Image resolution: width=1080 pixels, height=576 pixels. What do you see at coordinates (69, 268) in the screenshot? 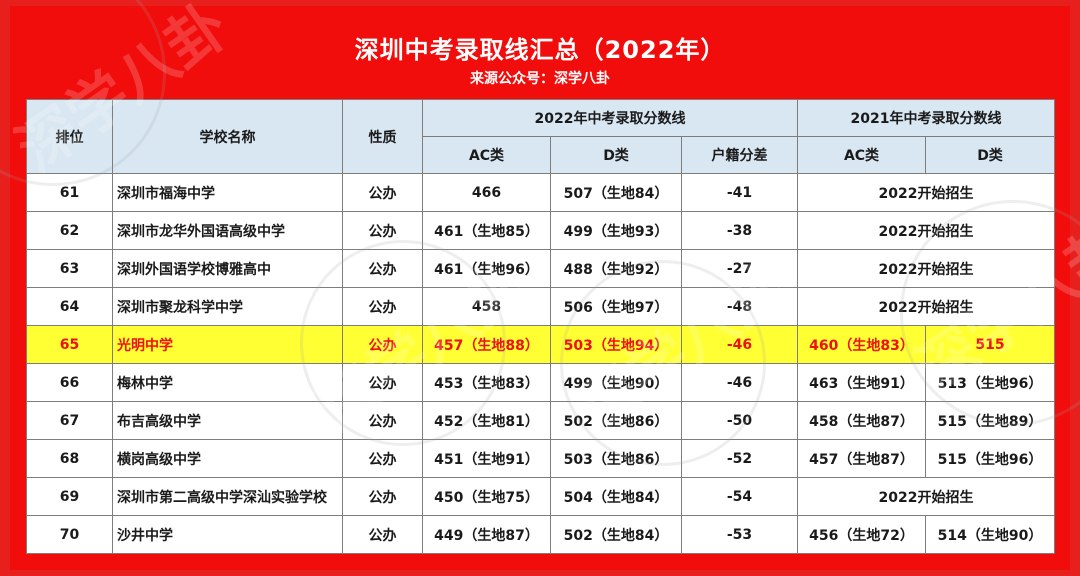
I see `cell-rank: 63` at bounding box center [69, 268].